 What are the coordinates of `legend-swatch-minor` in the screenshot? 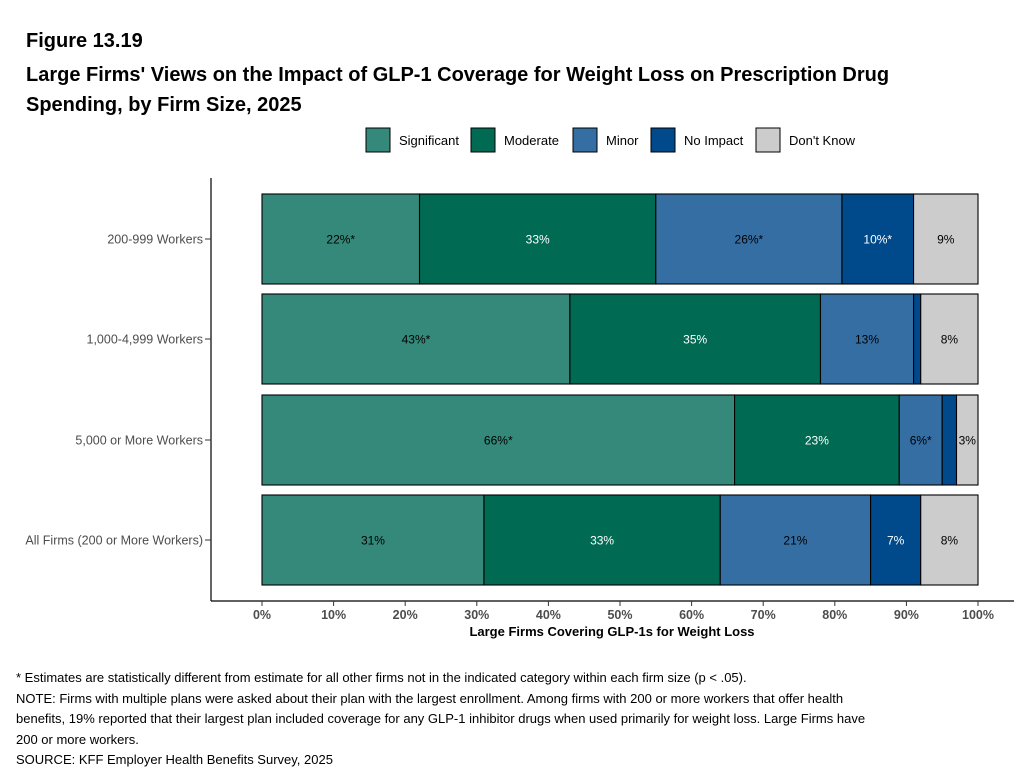 It's located at (585, 140).